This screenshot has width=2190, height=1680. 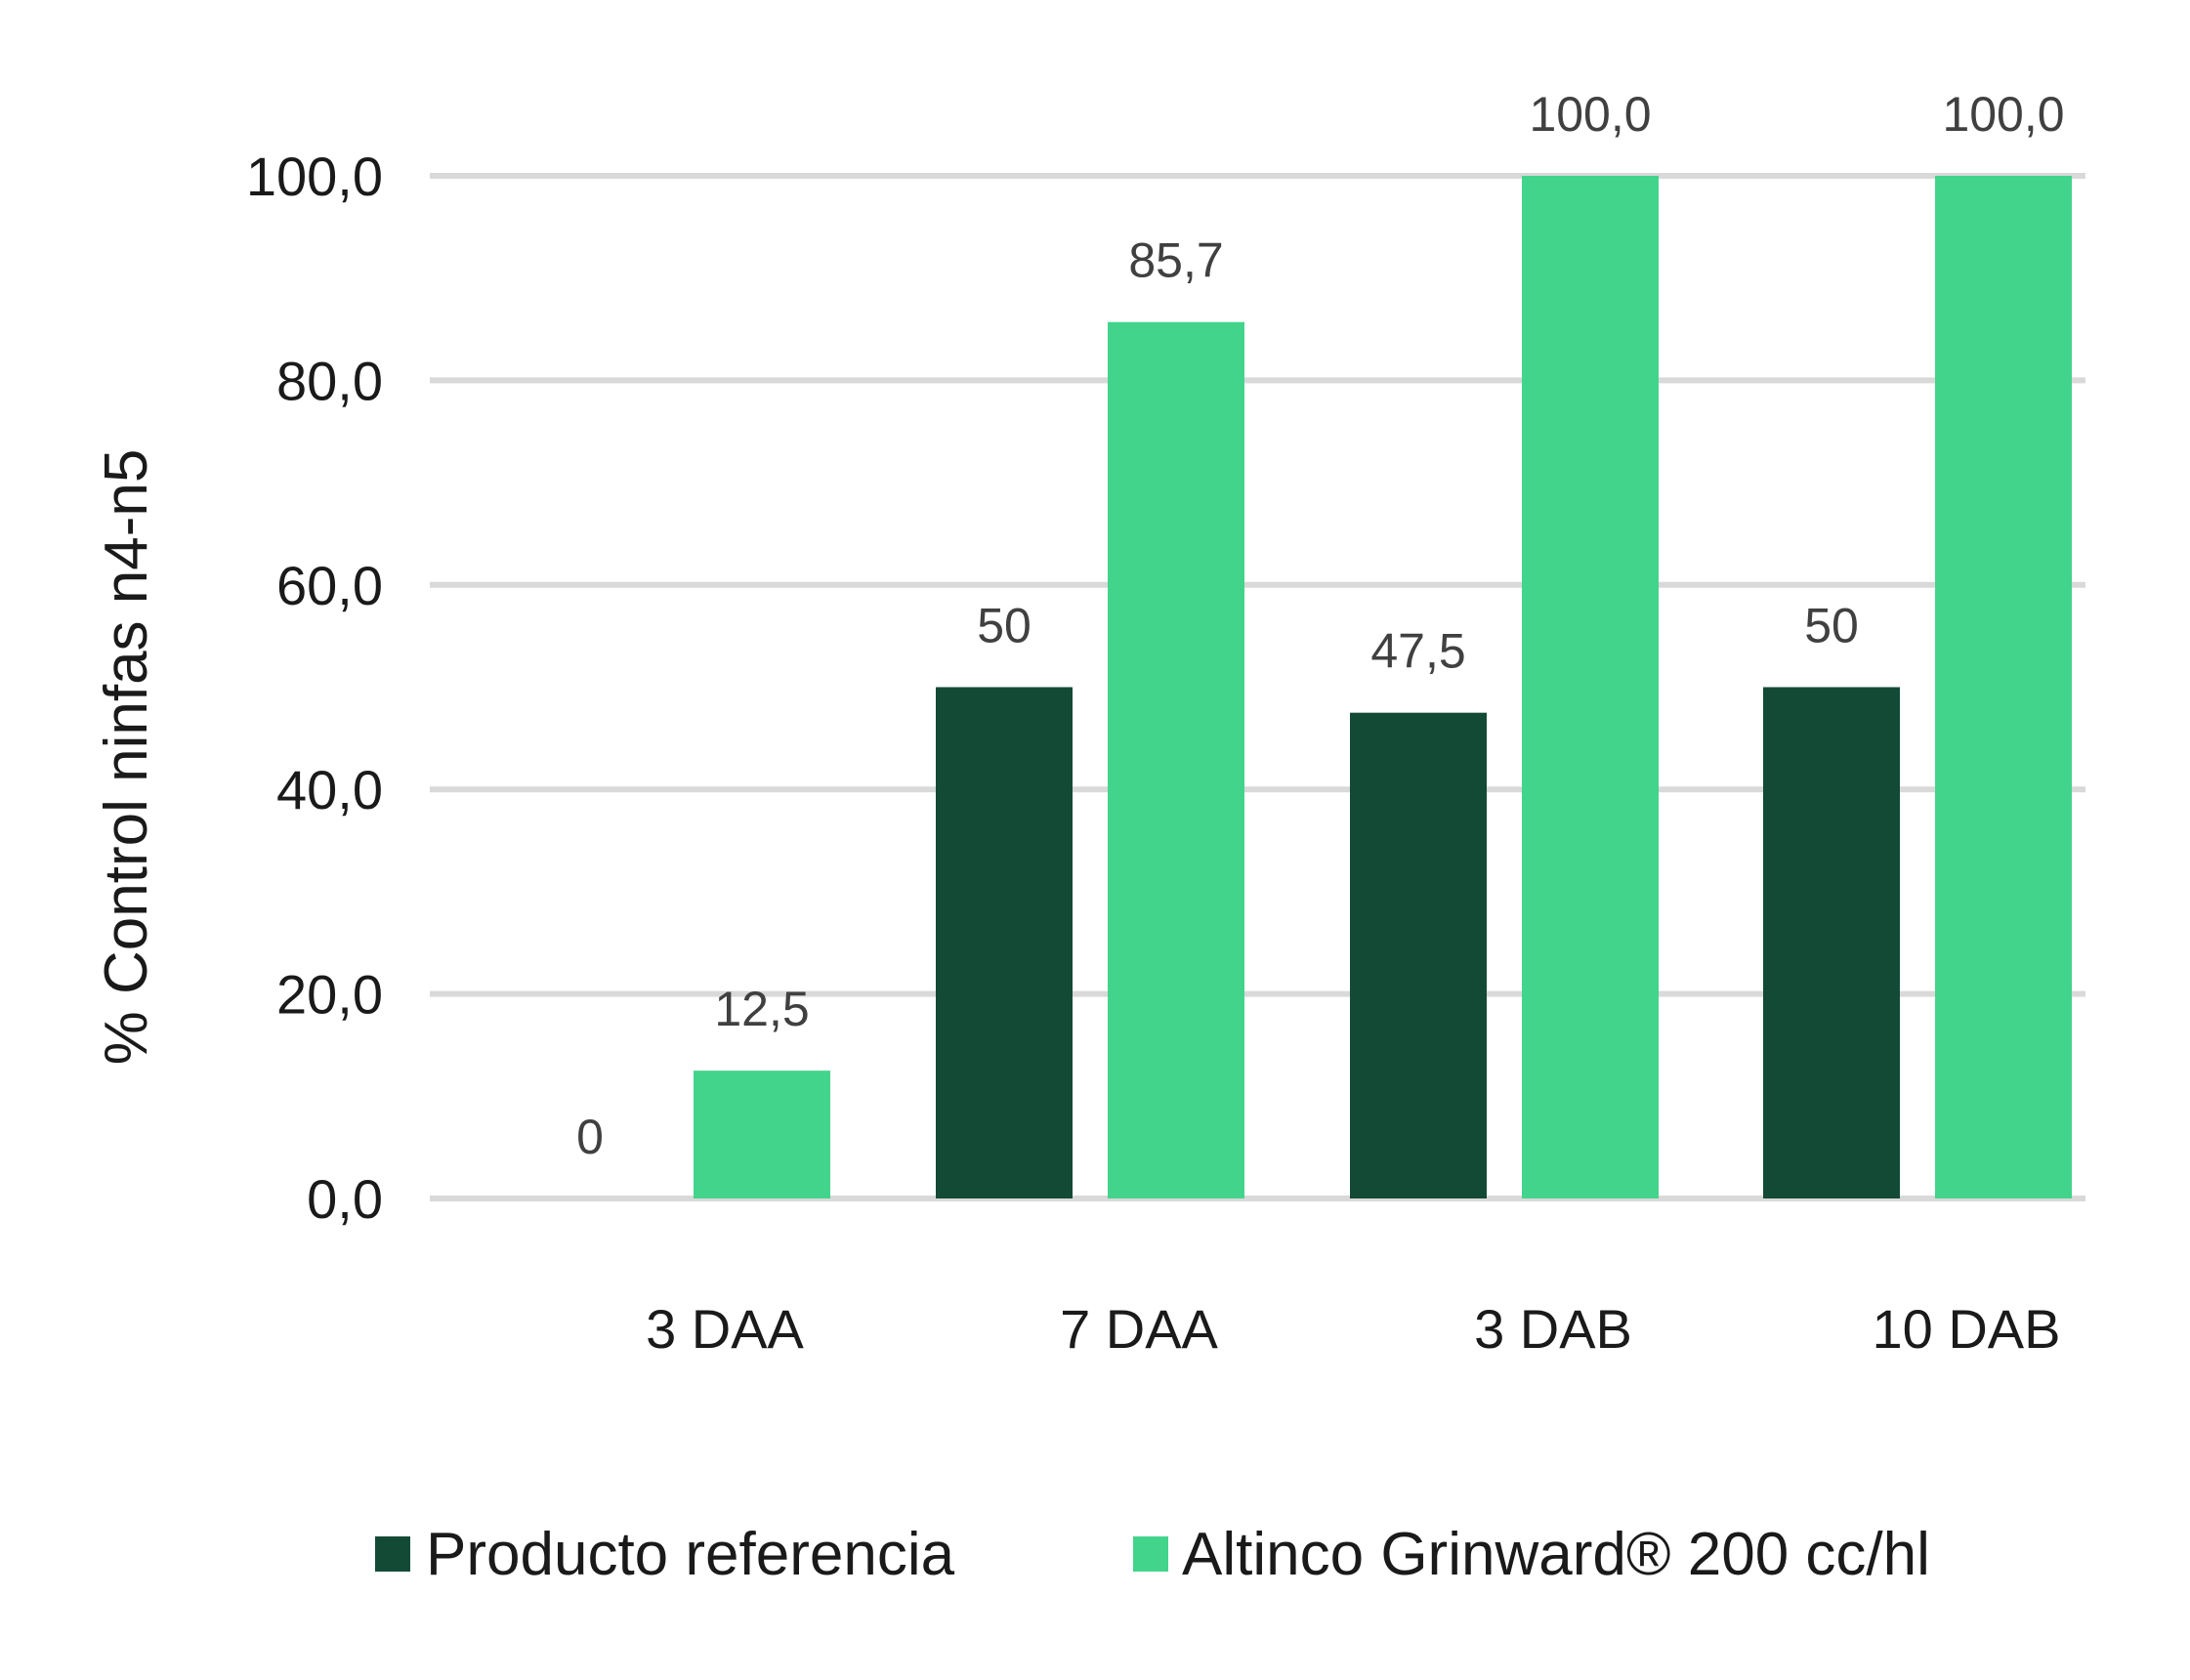 What do you see at coordinates (1353, 1329) in the screenshot?
I see `x-axis: 3 DAA 7 DAA 3 DAB 10 DAB` at bounding box center [1353, 1329].